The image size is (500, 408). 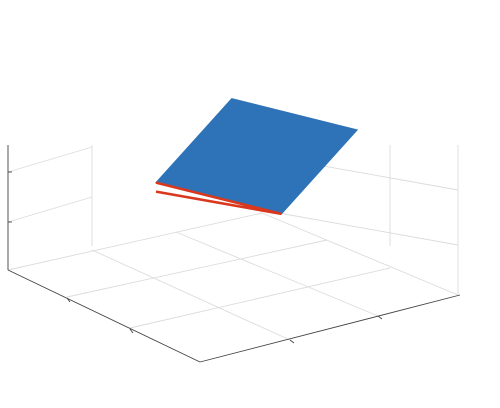 I want to click on series-line, so click(x=218, y=198).